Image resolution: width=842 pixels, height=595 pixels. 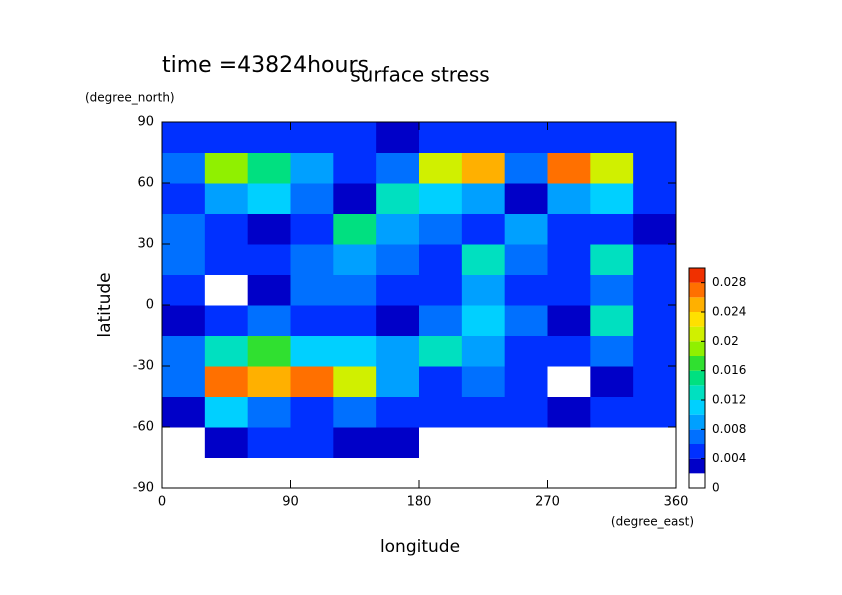 I want to click on y-axis-label: latitude, so click(x=105, y=304).